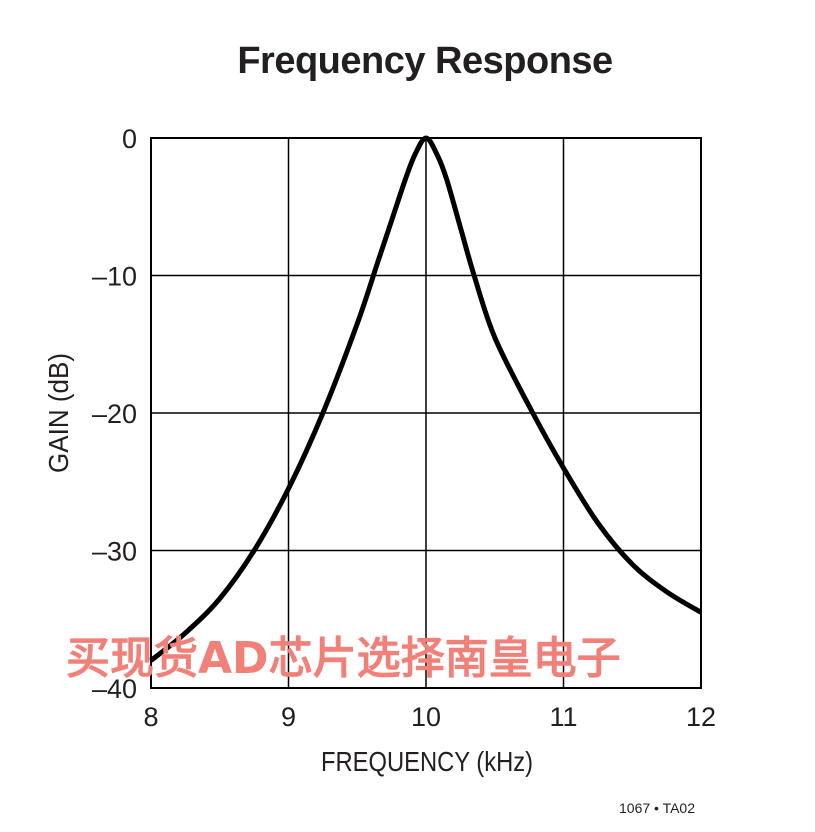 This screenshot has height=832, width=815. I want to click on y-tick-label: –30, so click(114, 552).